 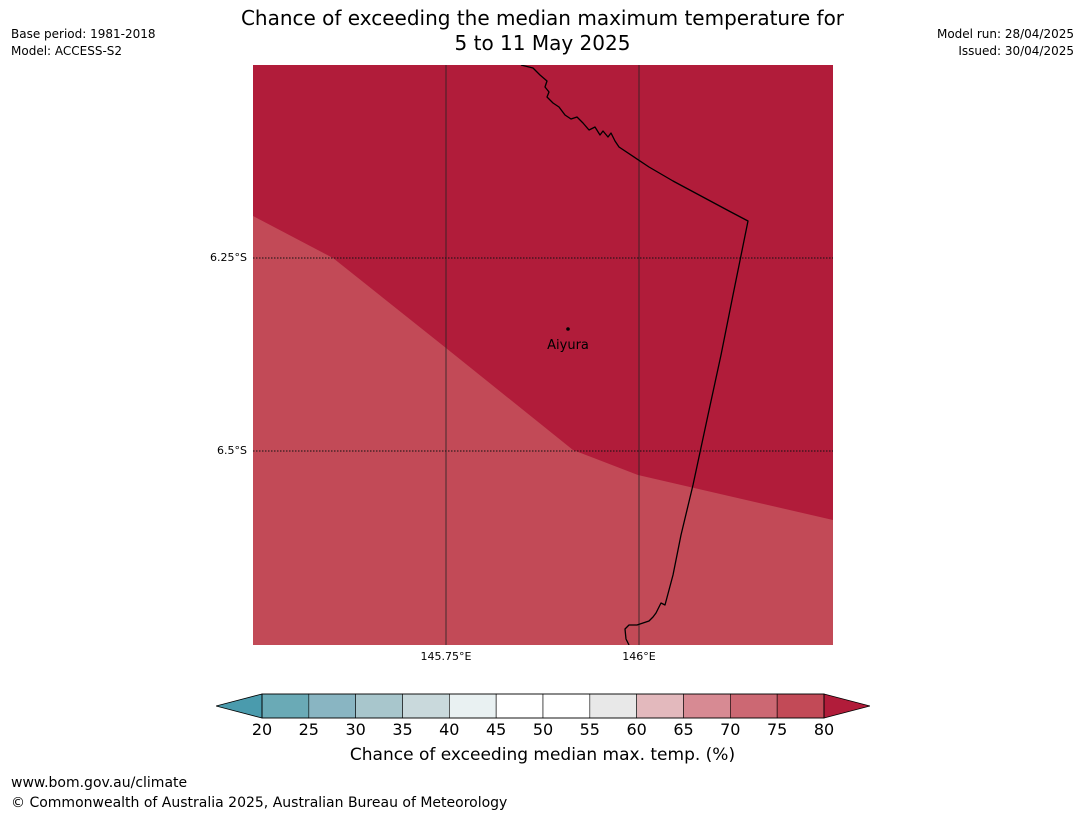 What do you see at coordinates (683, 729) in the screenshot?
I see `colorbar-tick-label: 65` at bounding box center [683, 729].